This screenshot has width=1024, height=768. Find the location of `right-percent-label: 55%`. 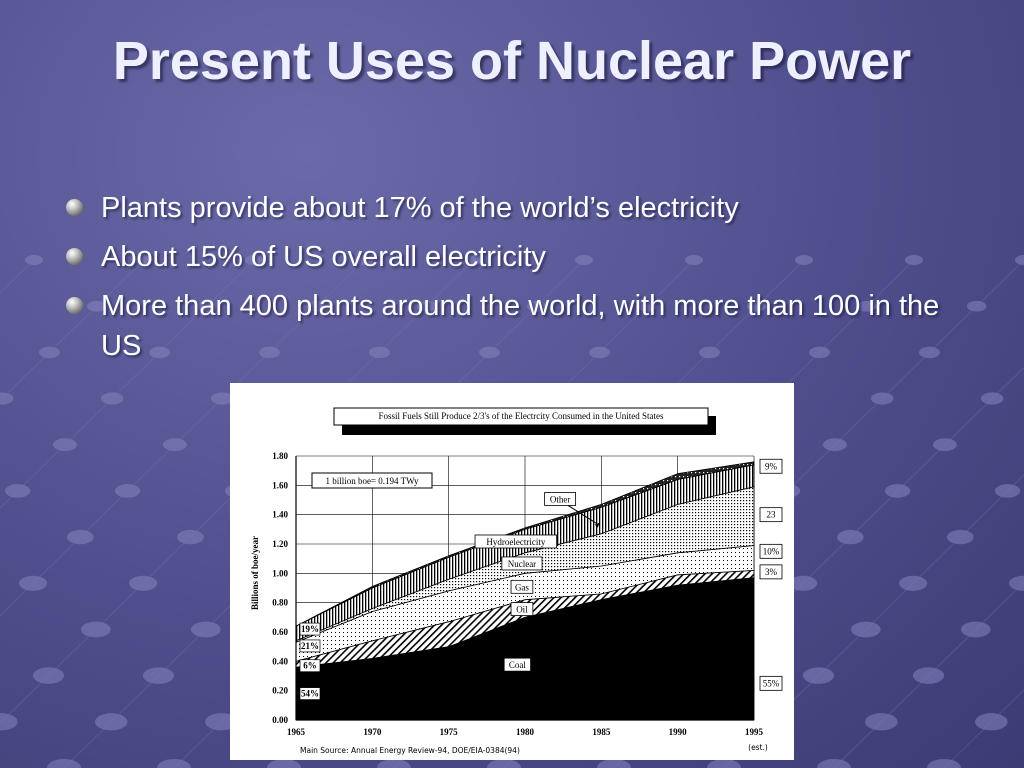

right-percent-label: 55% is located at coordinates (771, 683).